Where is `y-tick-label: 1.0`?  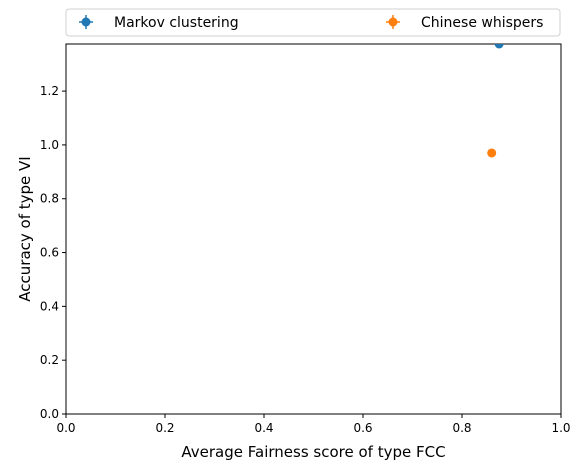 y-tick-label: 1.0 is located at coordinates (49, 145).